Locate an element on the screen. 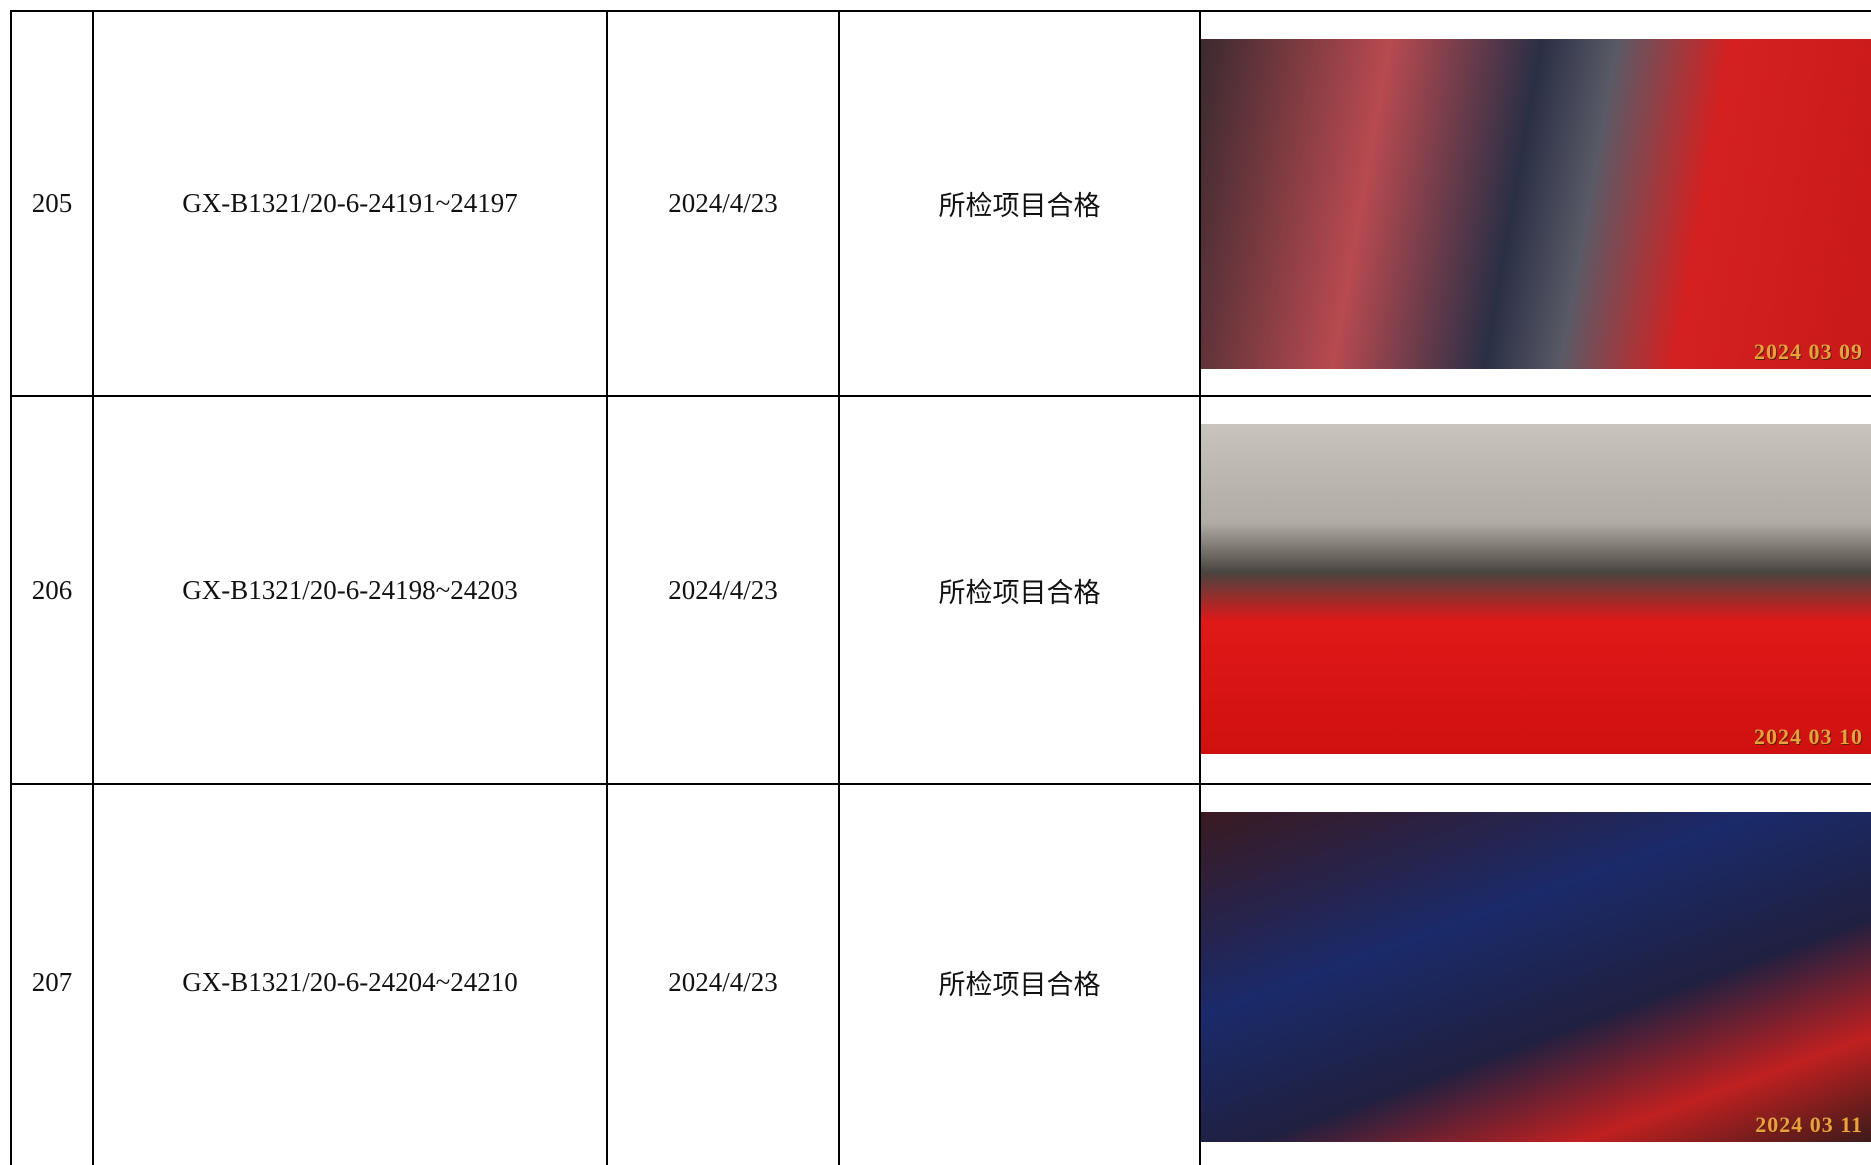 The width and height of the screenshot is (1871, 1165). photo-cell: 2024 03 11 is located at coordinates (1536, 975).